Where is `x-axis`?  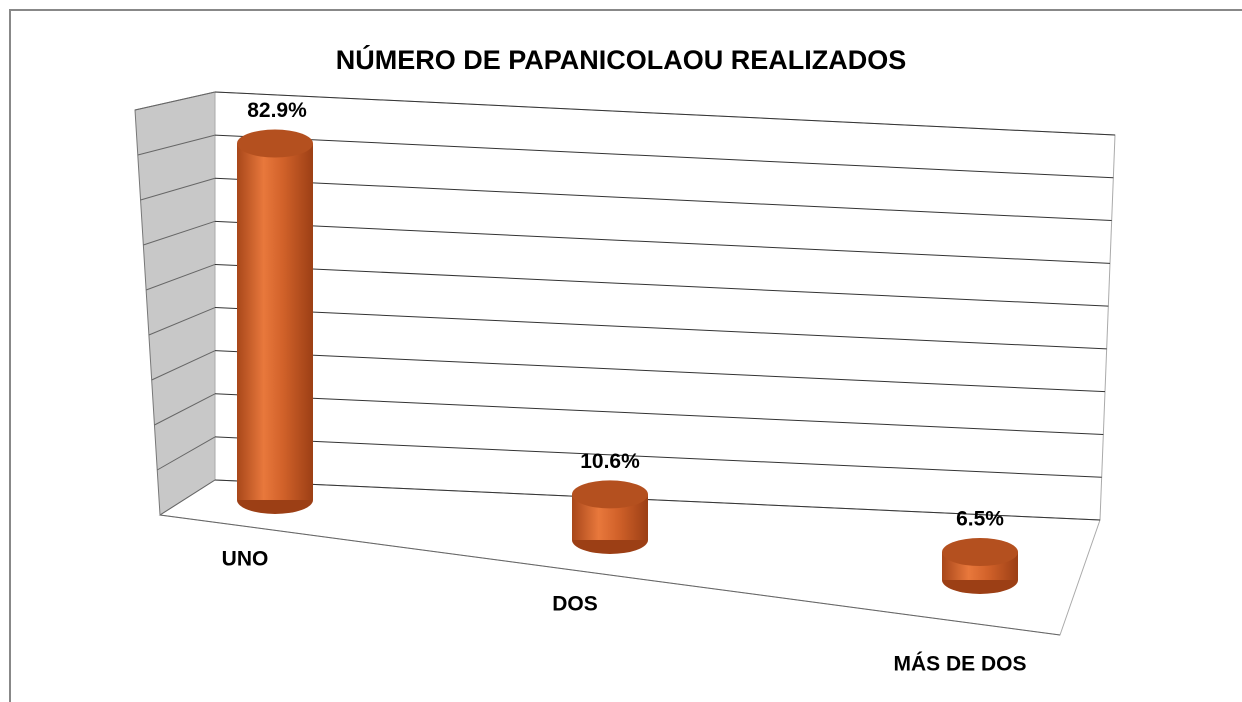 x-axis is located at coordinates (610, 575).